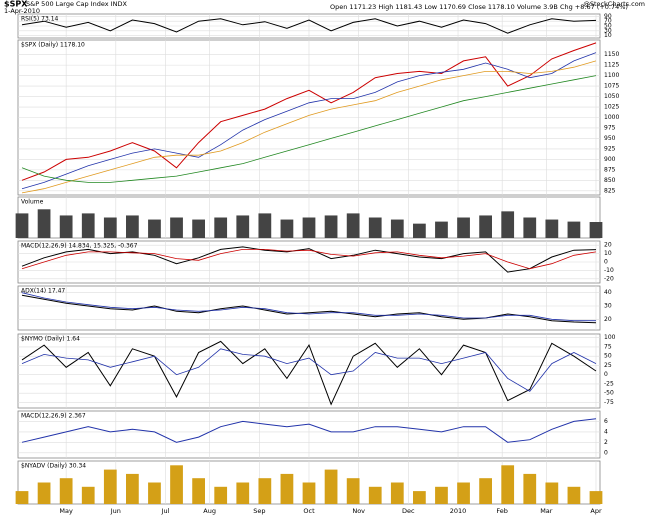 Image resolution: width=649 pixels, height=519 pixels. Describe the element at coordinates (502, 511) in the screenshot. I see `x-tick-label: Feb` at that location.